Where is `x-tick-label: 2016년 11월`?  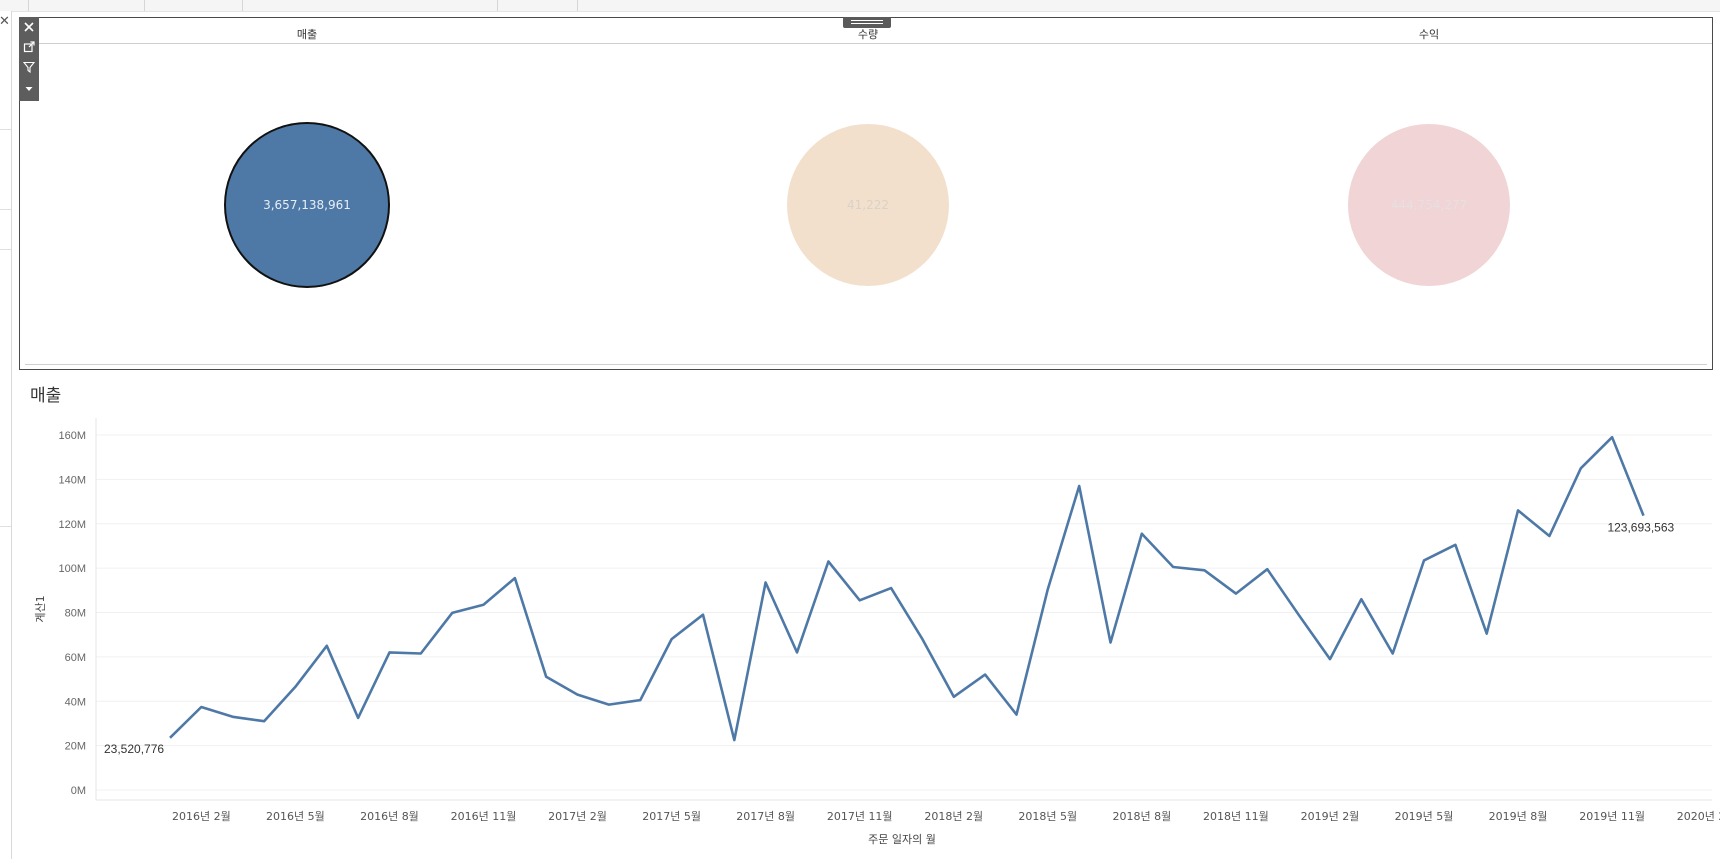
x-tick-label: 2016년 11월 is located at coordinates (484, 816).